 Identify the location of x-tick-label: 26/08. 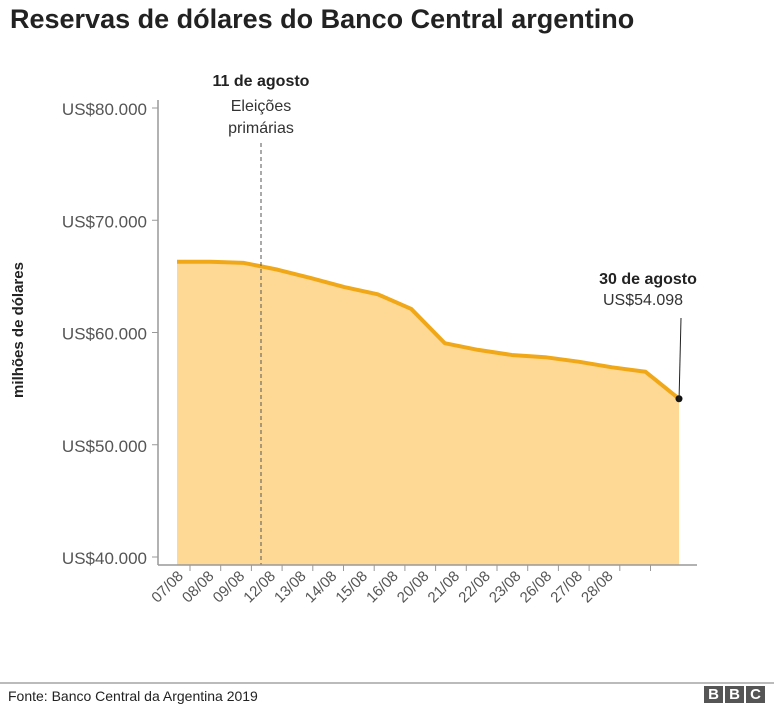
(536, 587).